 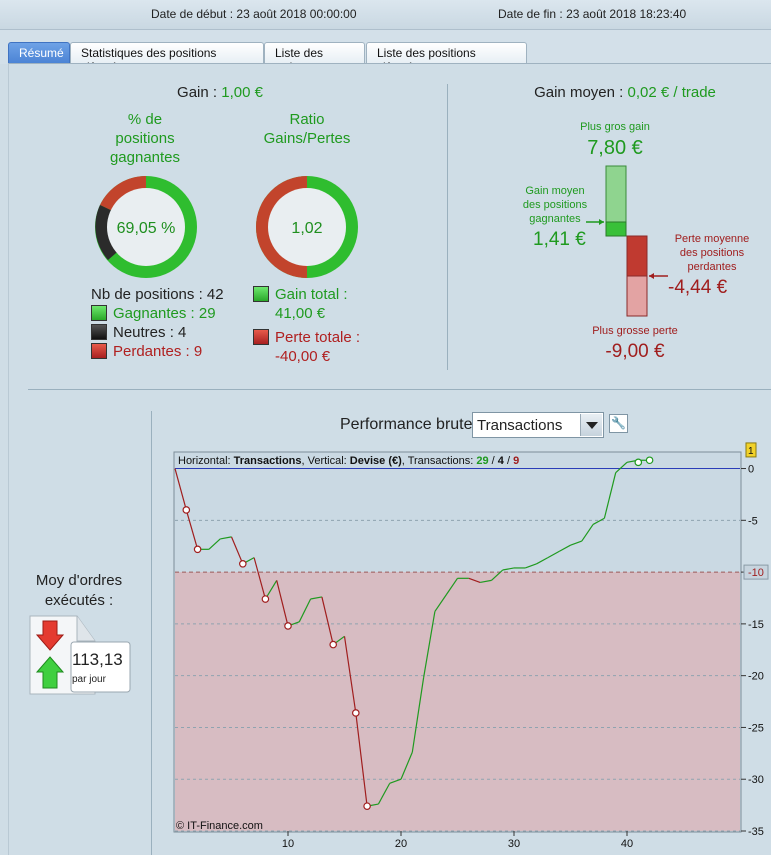 I want to click on top-marker-label: 1, so click(x=751, y=451).